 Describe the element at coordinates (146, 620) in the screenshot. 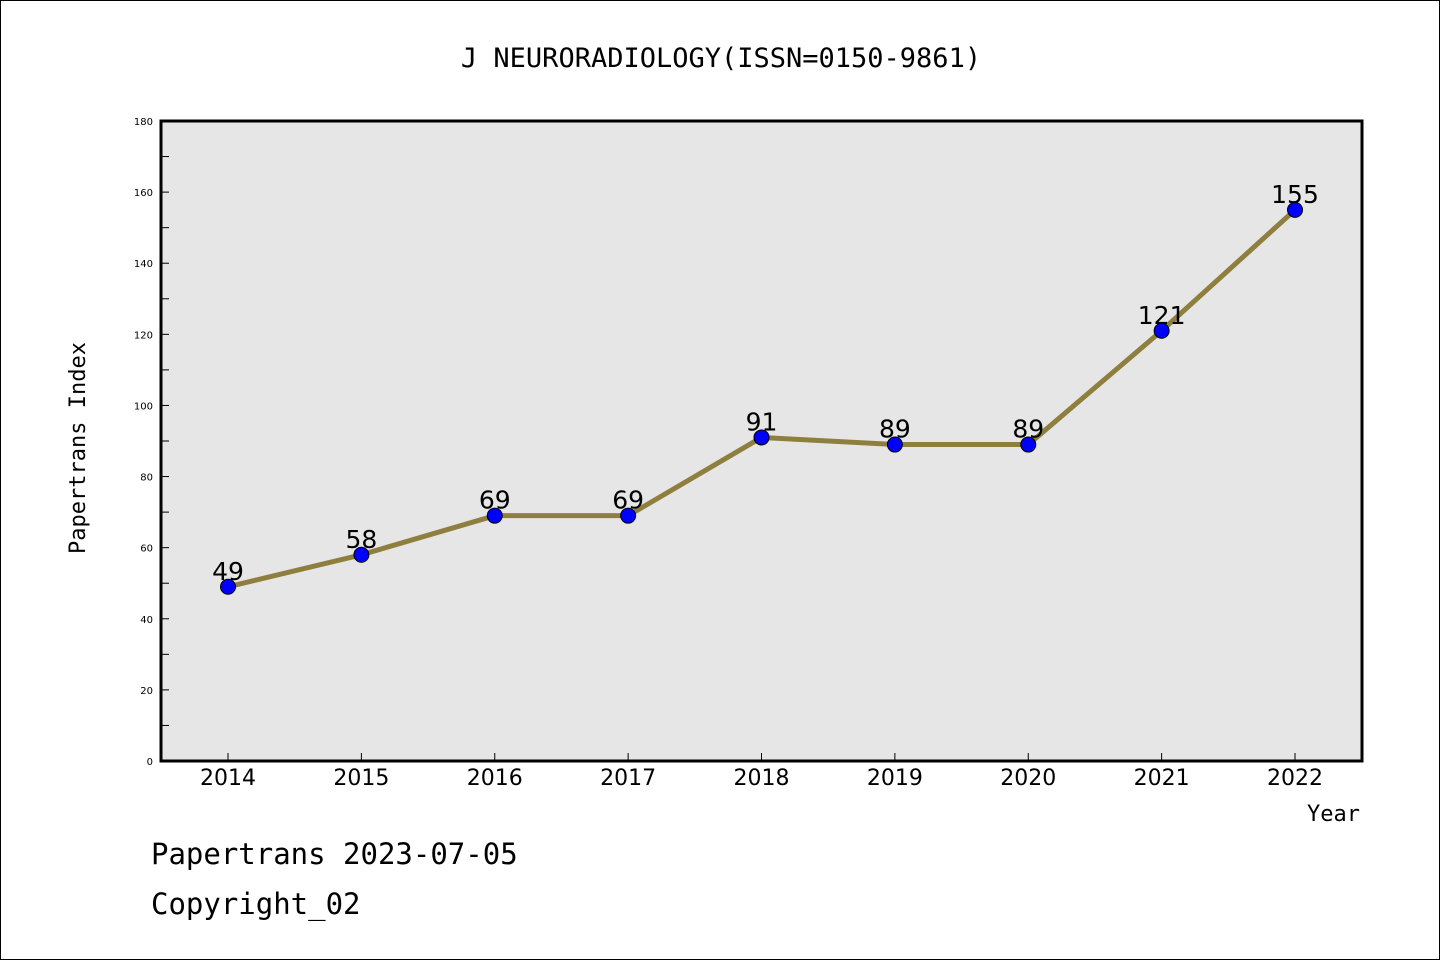

I see `y-tick-label: 40` at that location.